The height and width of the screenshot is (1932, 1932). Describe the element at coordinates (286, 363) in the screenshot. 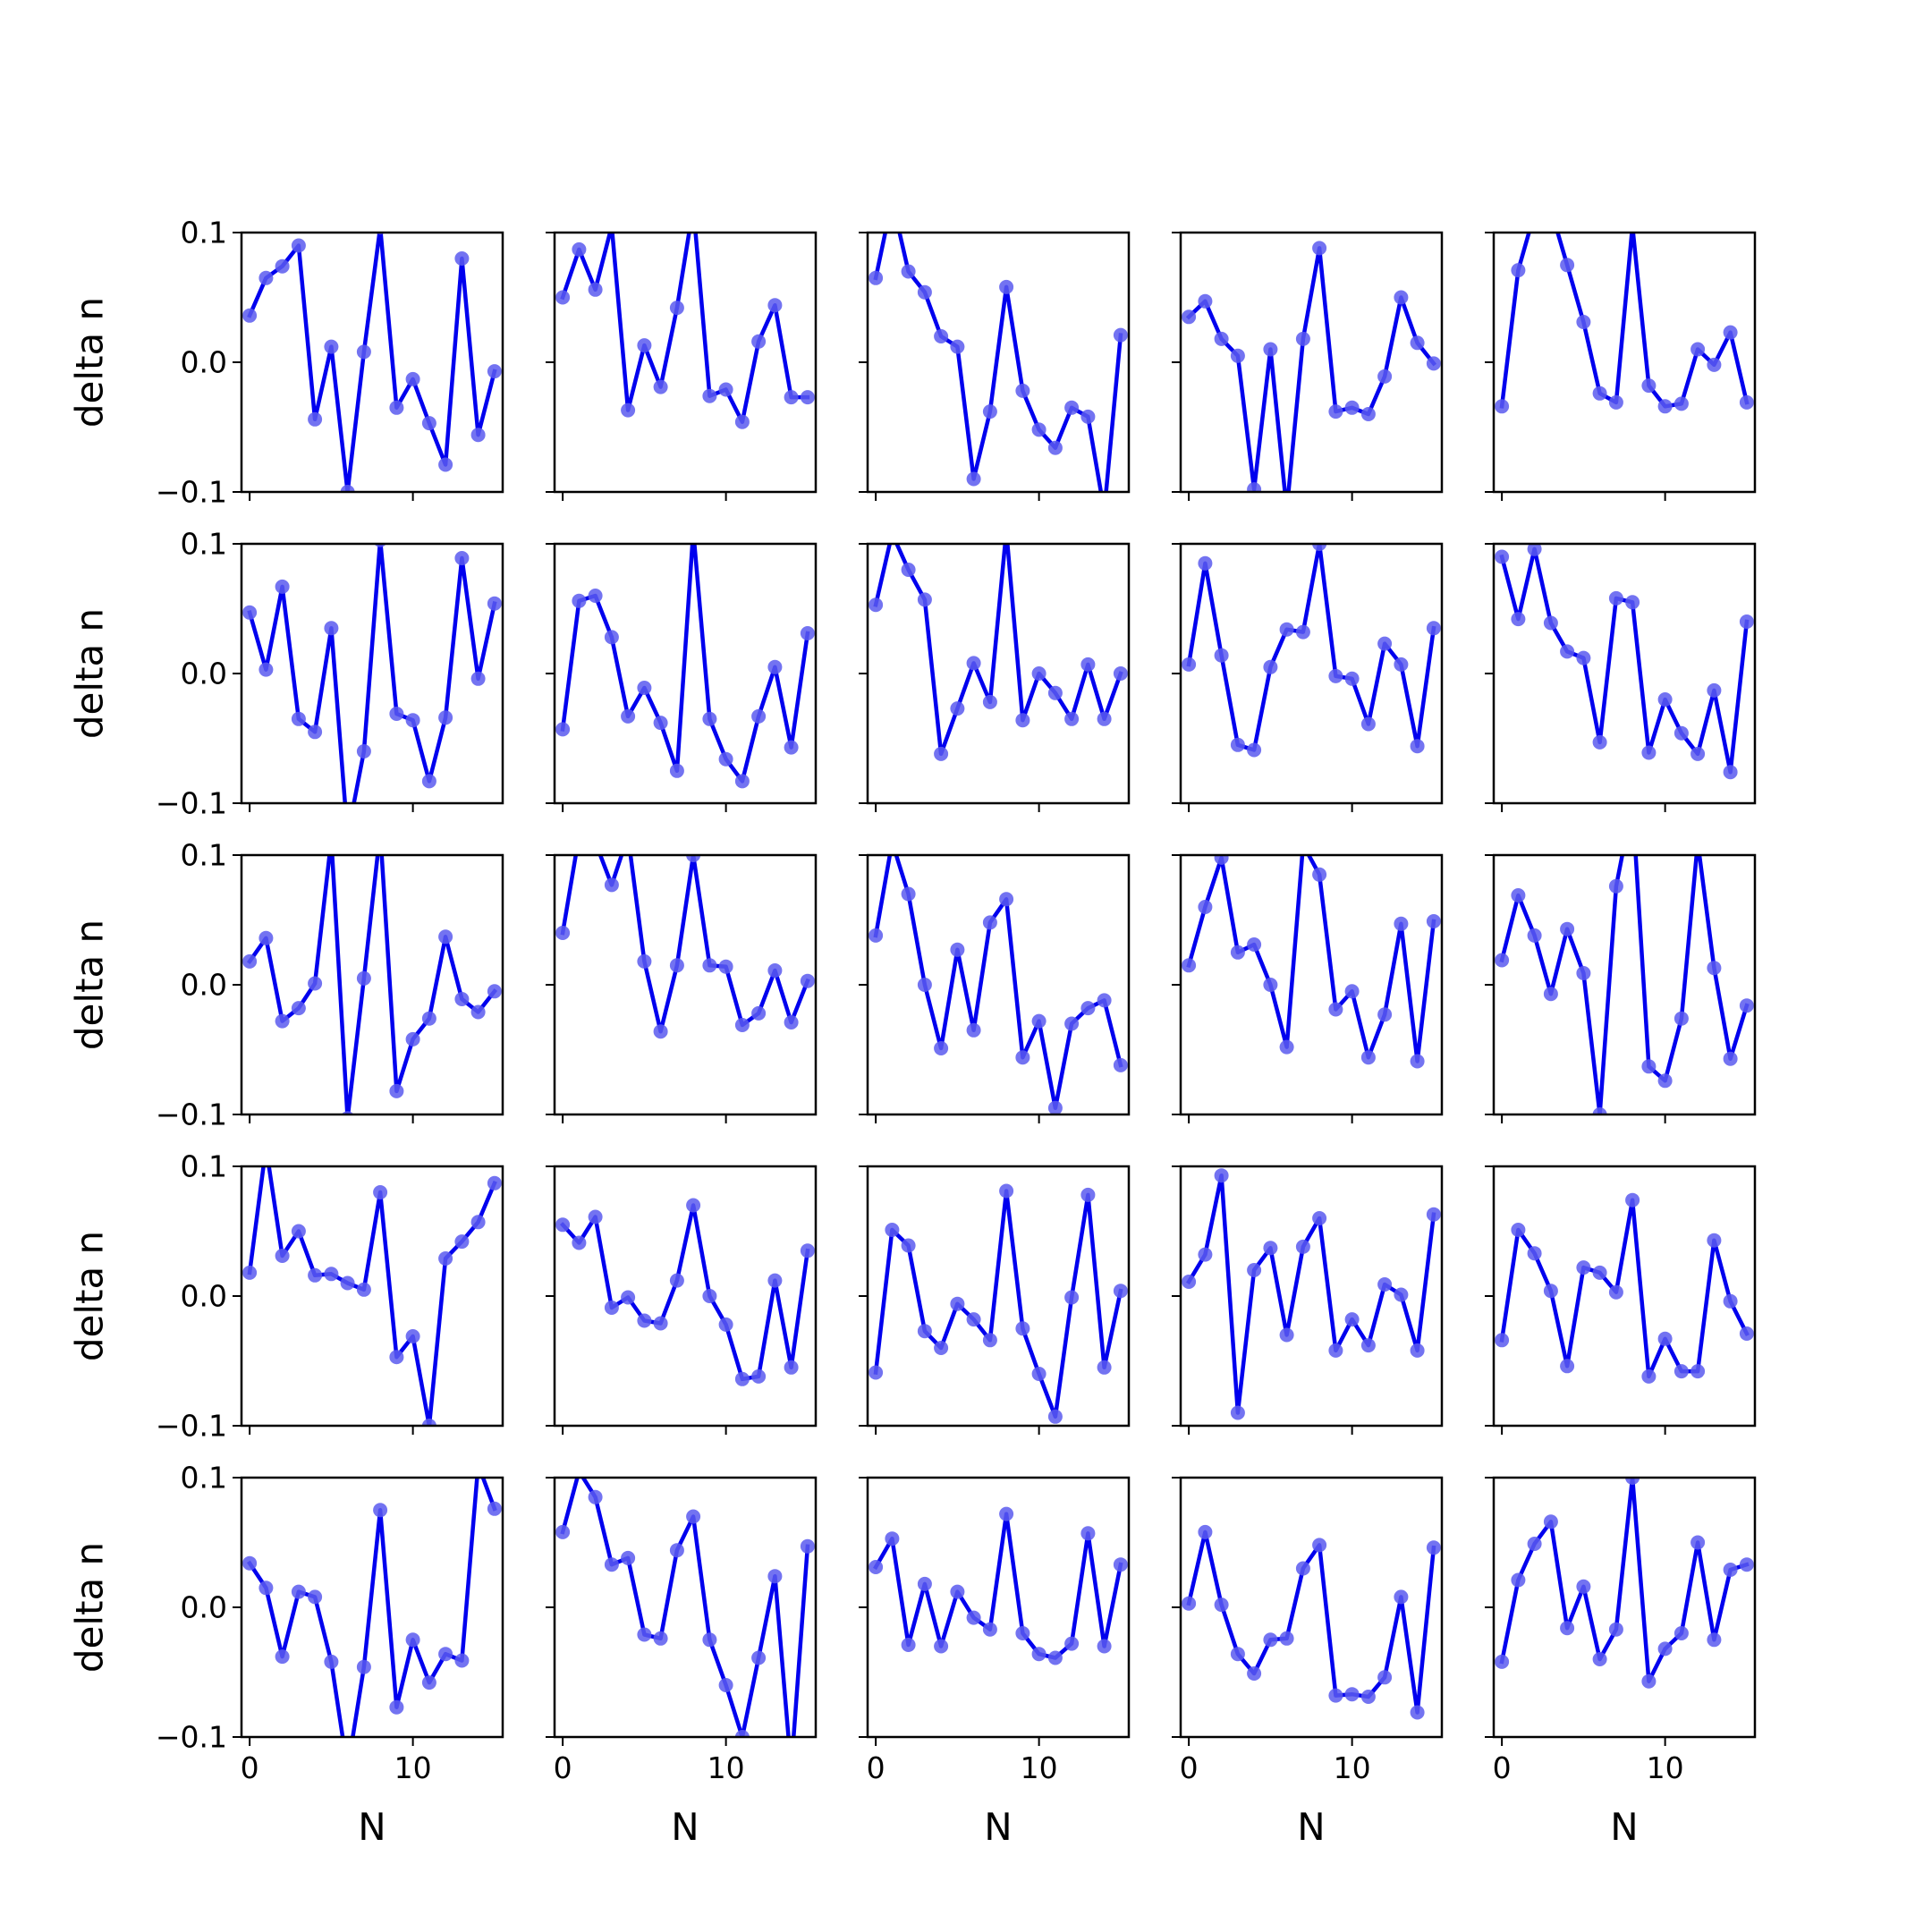

I see `subplot-r0-c0: −0.1 0.0 0.1 delta n` at that location.